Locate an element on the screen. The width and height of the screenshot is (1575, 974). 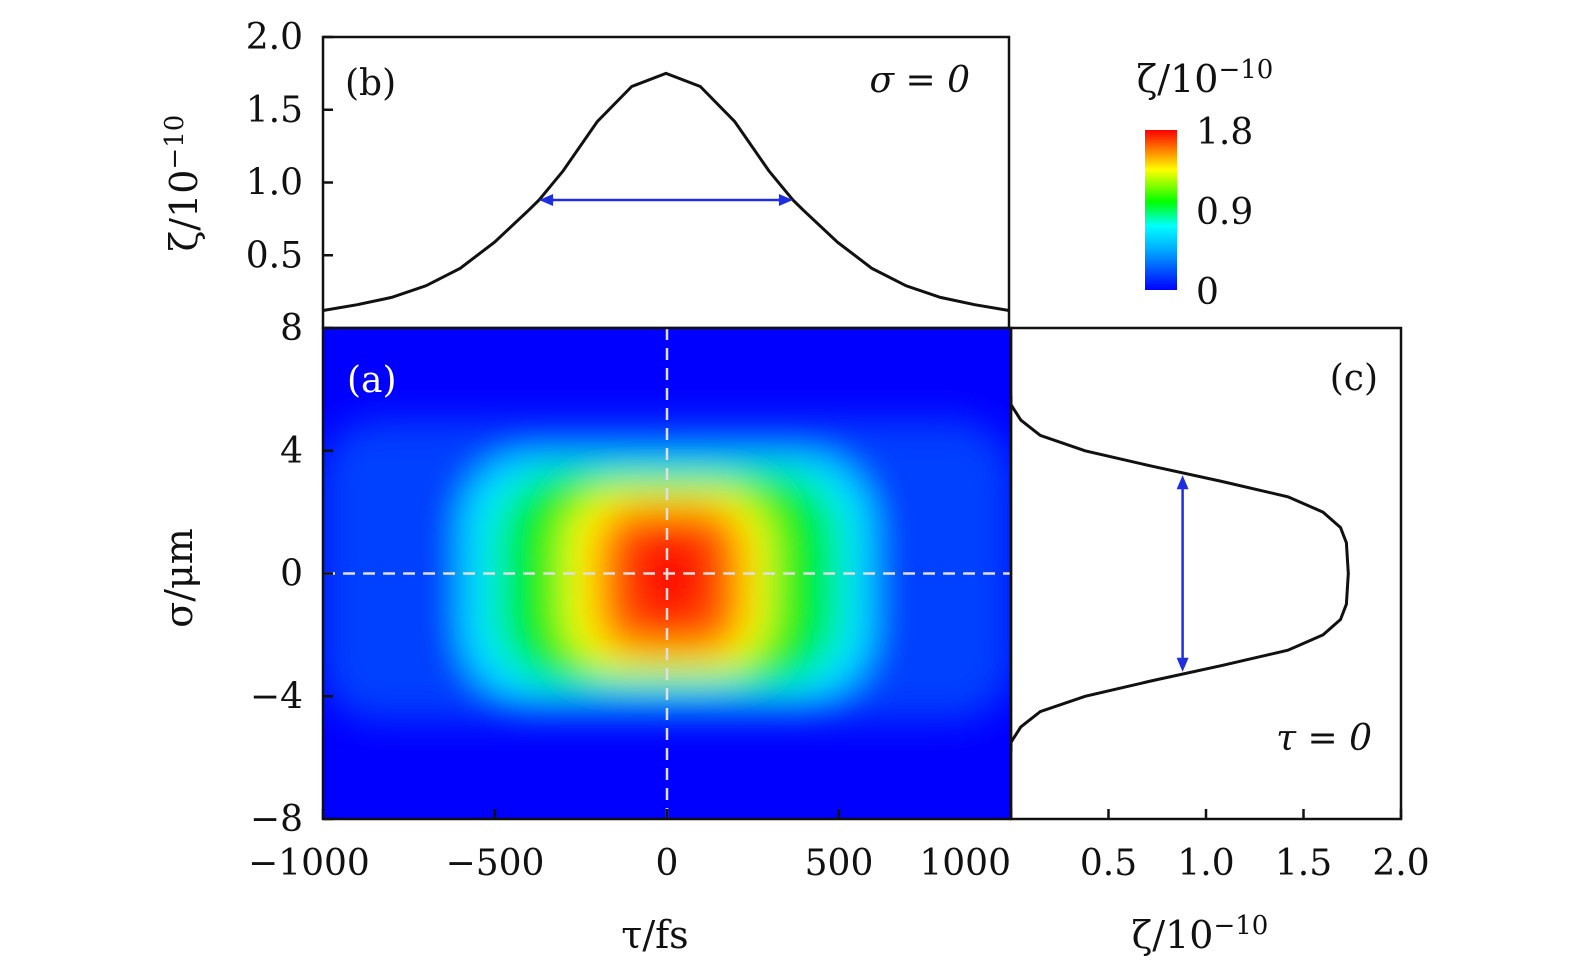
panel-b-y-label: ζ/10−10 is located at coordinates (183, 183).